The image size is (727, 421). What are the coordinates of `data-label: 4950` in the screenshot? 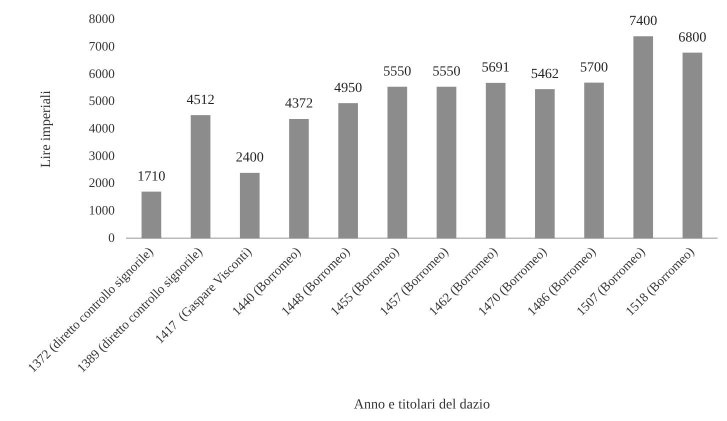 It's located at (348, 88).